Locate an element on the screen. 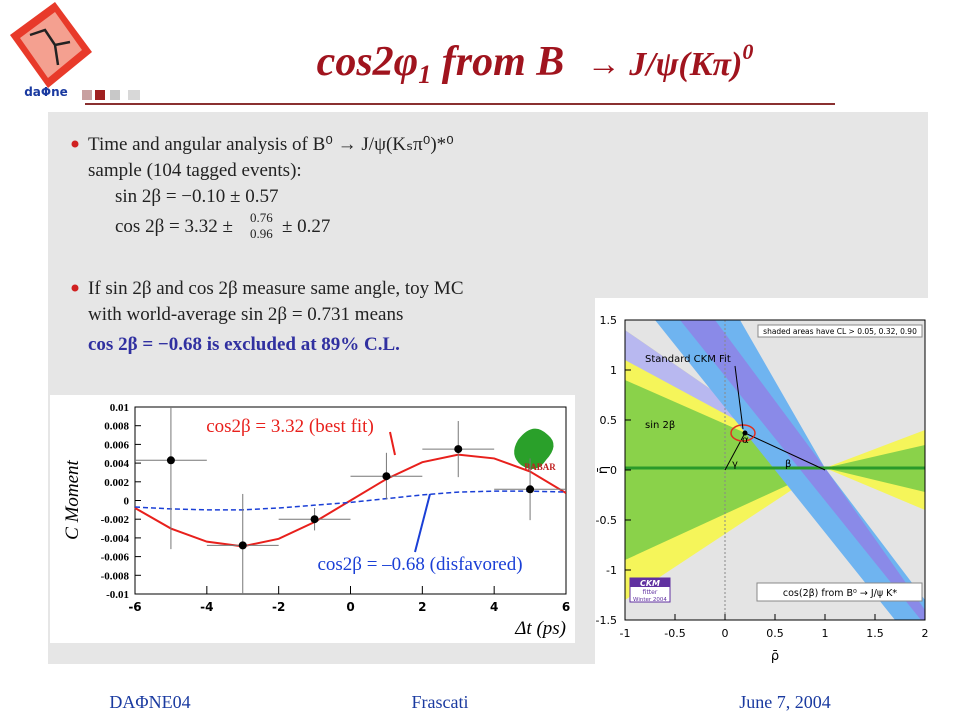  title-part: → J/ψ(Kπ) is located at coordinates (665, 64).